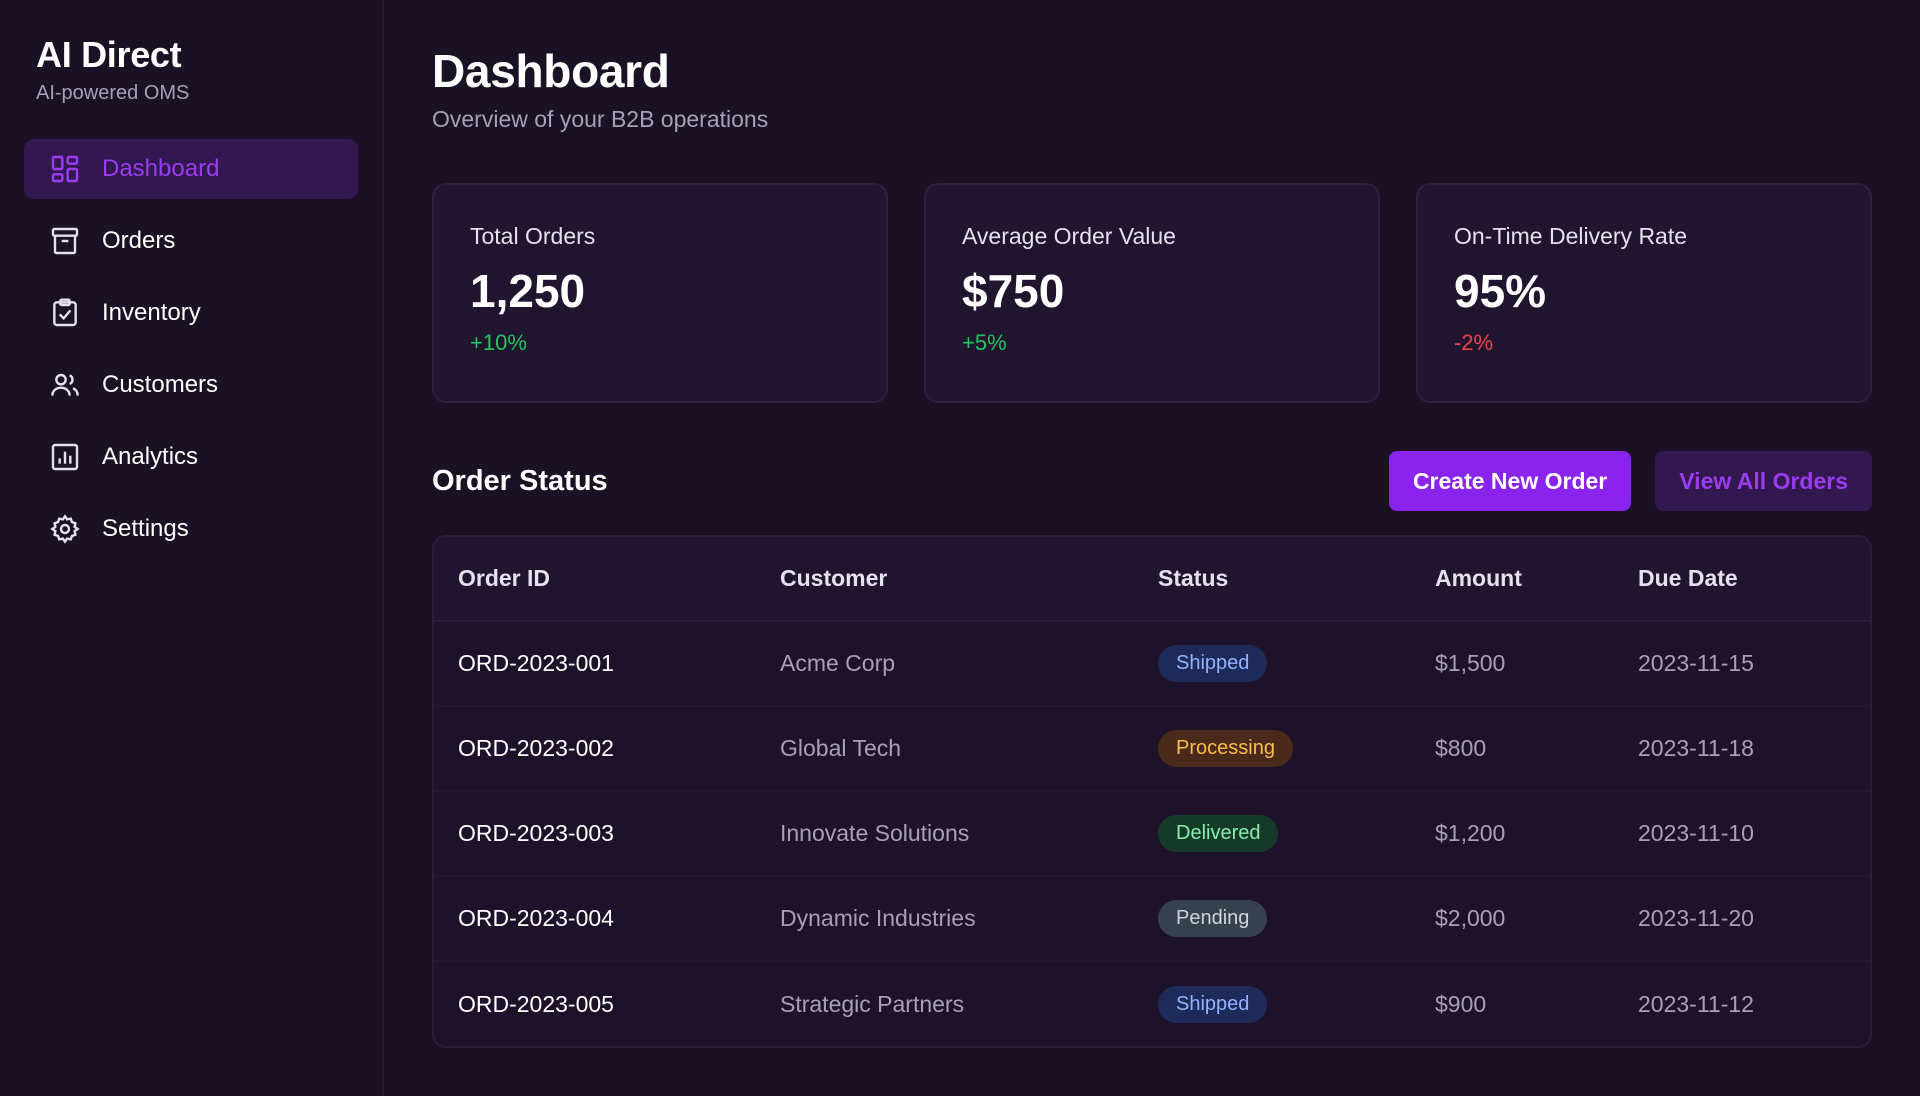  What do you see at coordinates (1213, 918) in the screenshot?
I see `status-badge: Pending` at bounding box center [1213, 918].